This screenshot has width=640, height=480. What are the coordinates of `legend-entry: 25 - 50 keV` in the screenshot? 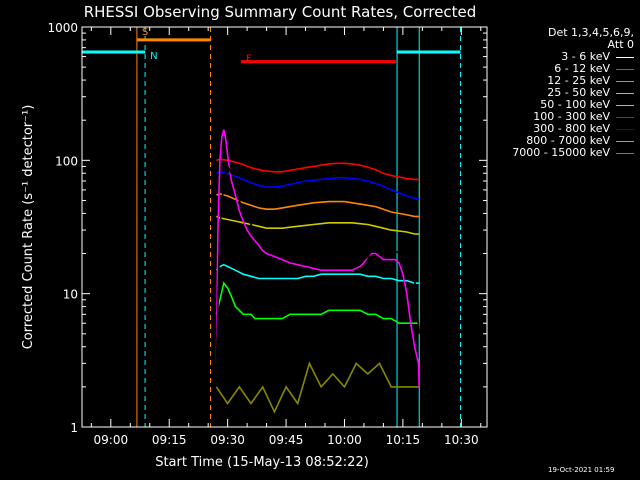 It's located at (560, 93).